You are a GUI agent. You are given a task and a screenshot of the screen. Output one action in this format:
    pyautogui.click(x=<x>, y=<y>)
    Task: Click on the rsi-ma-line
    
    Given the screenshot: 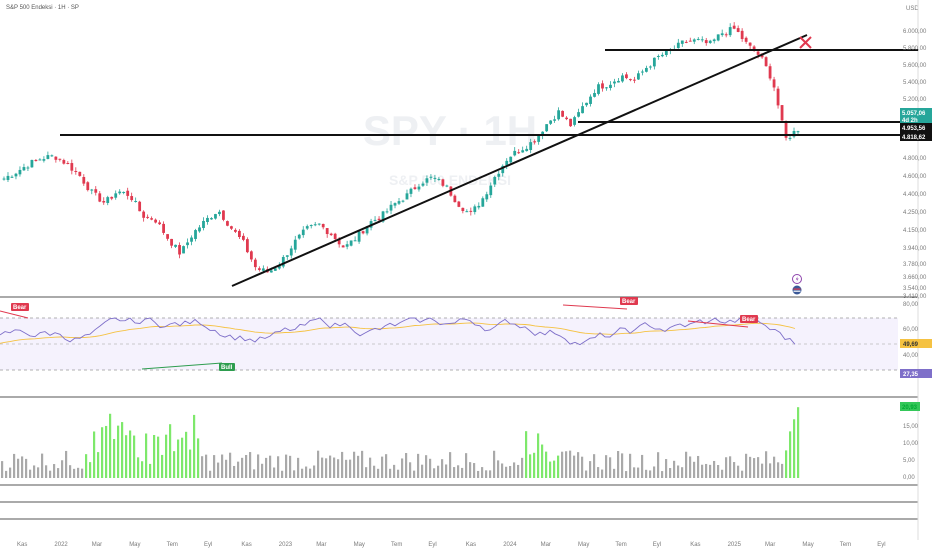 What is the action you would take?
    pyautogui.click(x=398, y=333)
    